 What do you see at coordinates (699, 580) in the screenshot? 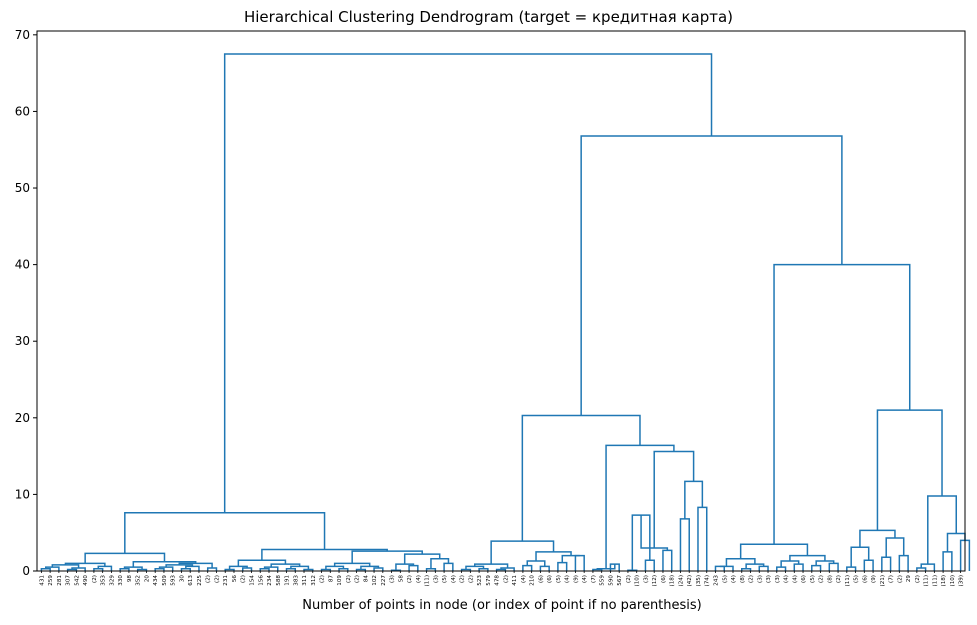
I see `leaf-label: (35)` at bounding box center [699, 580].